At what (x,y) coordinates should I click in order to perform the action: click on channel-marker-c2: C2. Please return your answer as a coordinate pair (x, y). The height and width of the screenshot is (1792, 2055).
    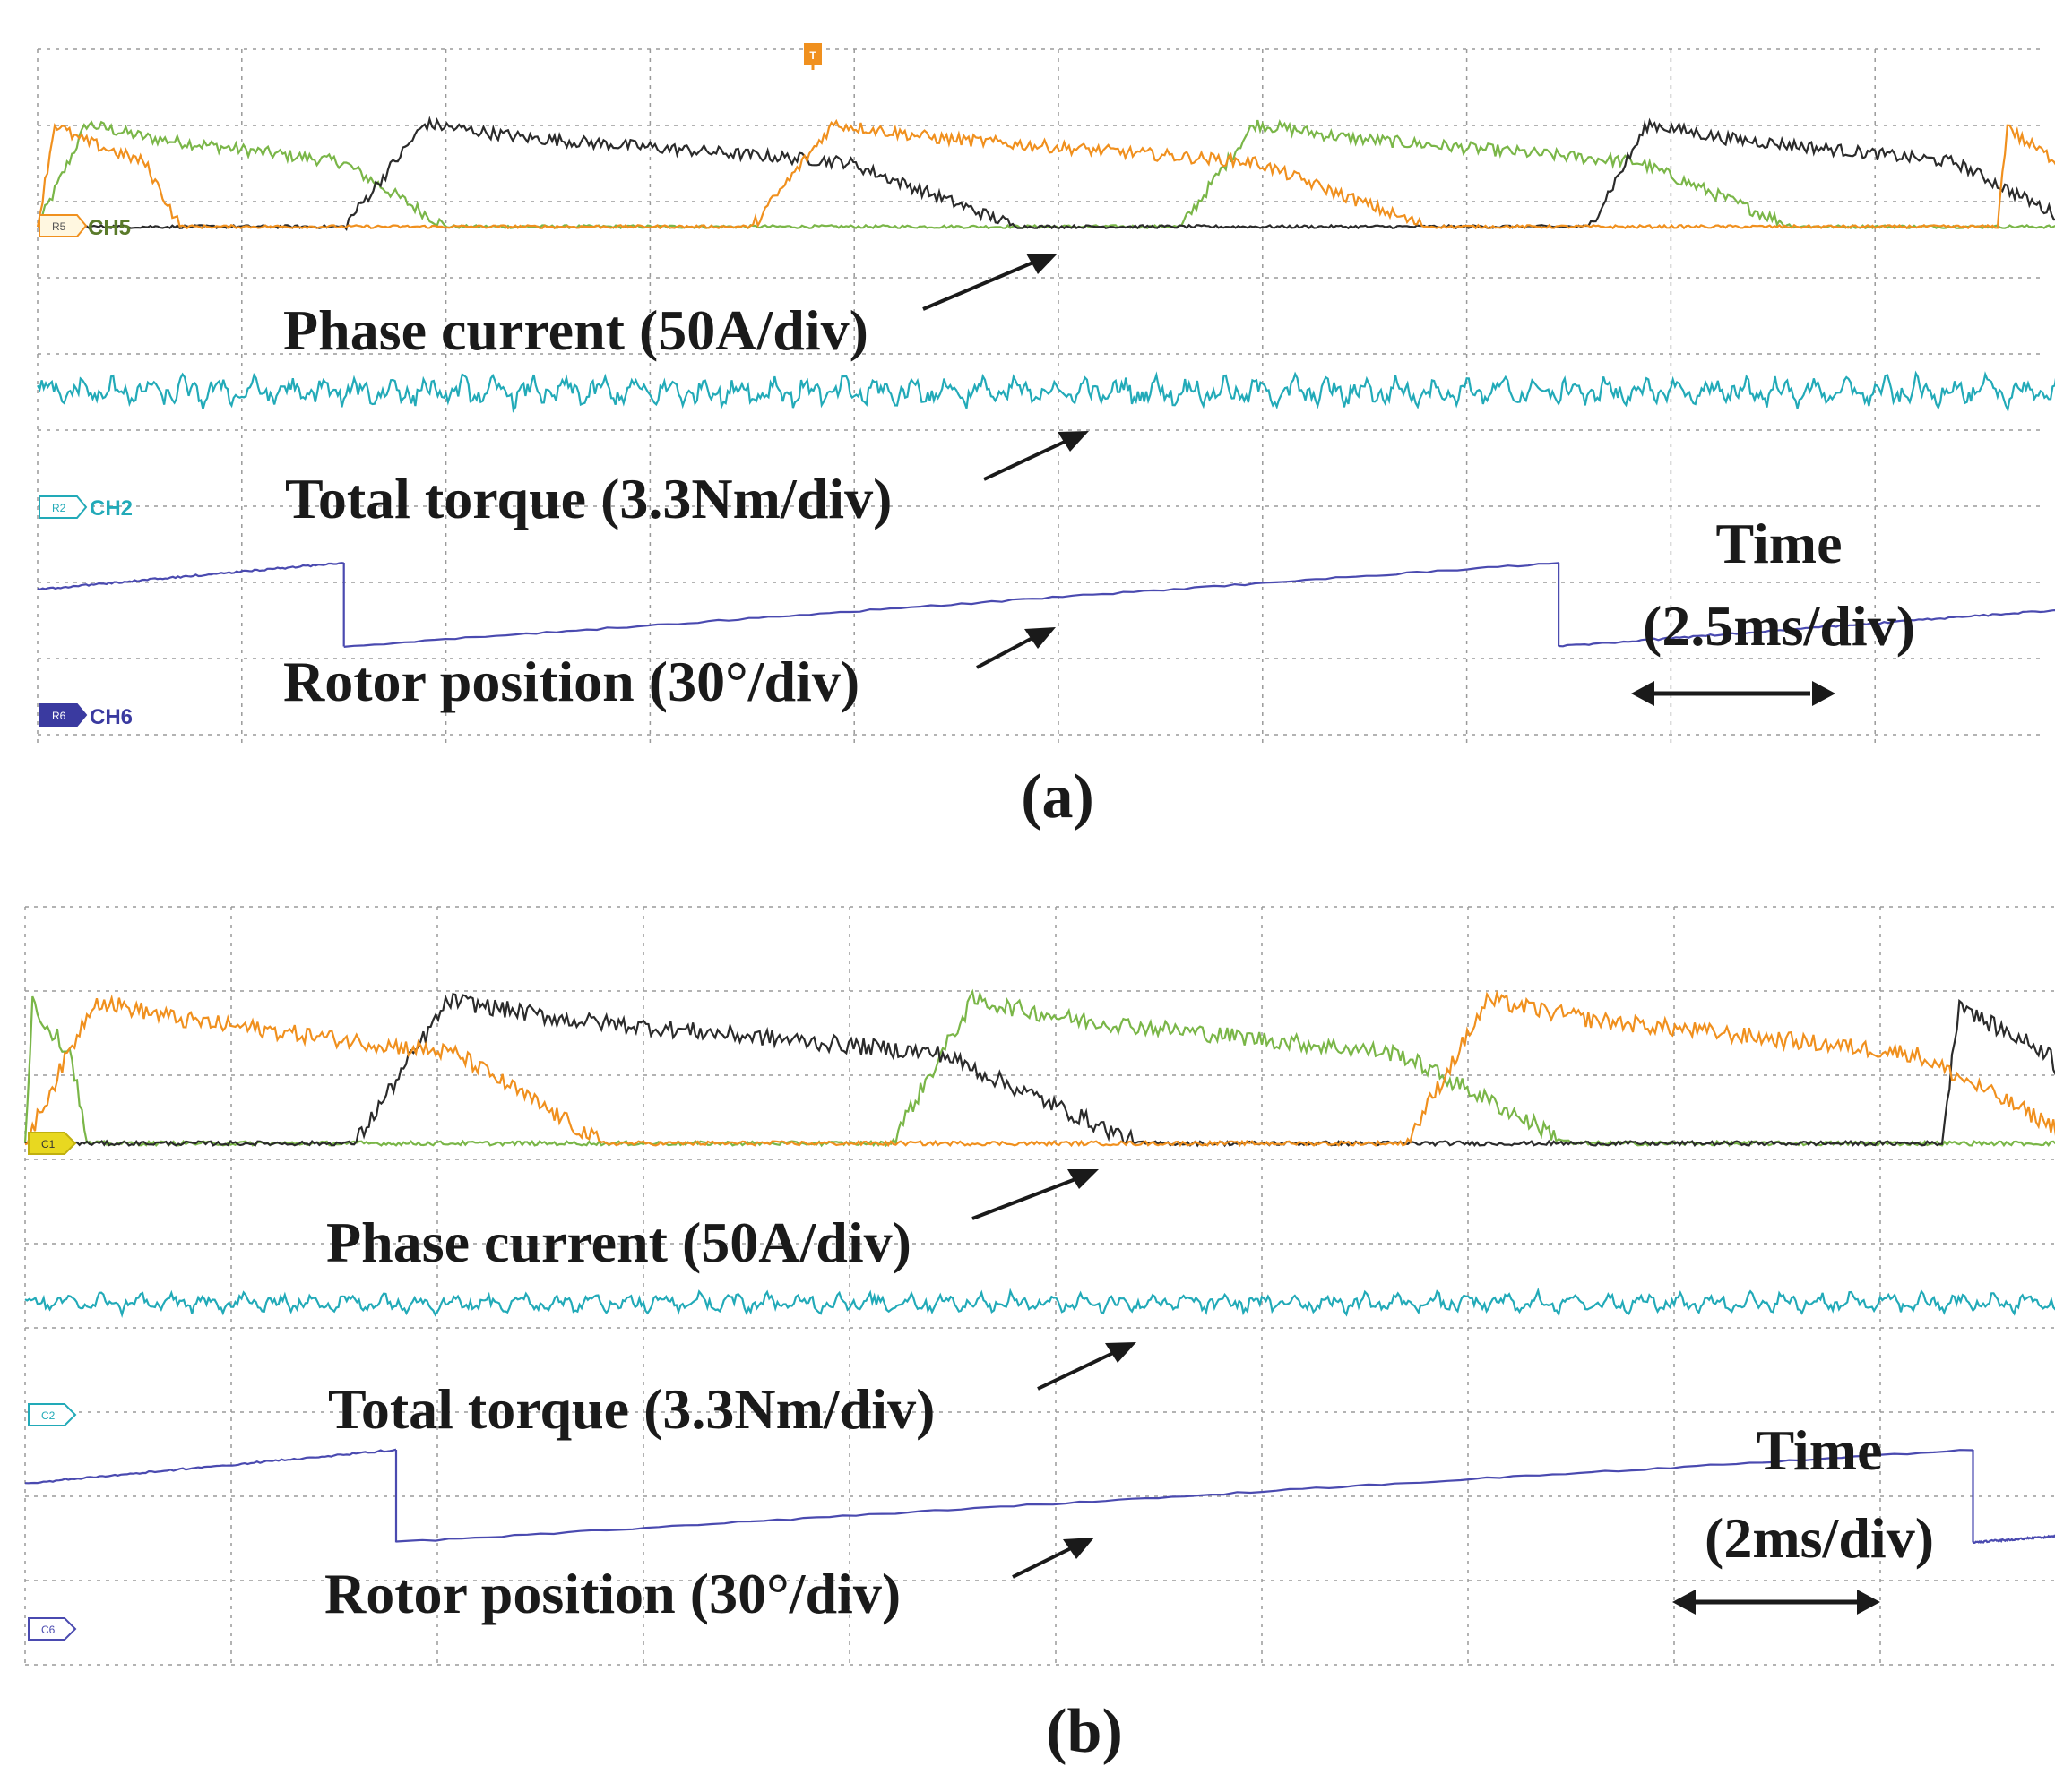
    Looking at the image, I should click on (52, 1414).